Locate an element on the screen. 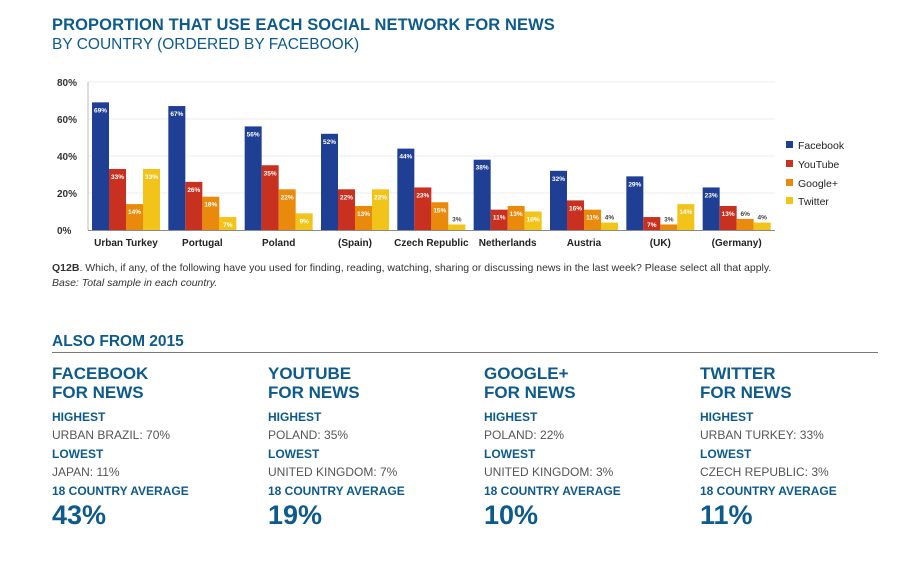 The width and height of the screenshot is (923, 571). lowest-value: UNITED KINGDOM: 7% is located at coordinates (333, 472).